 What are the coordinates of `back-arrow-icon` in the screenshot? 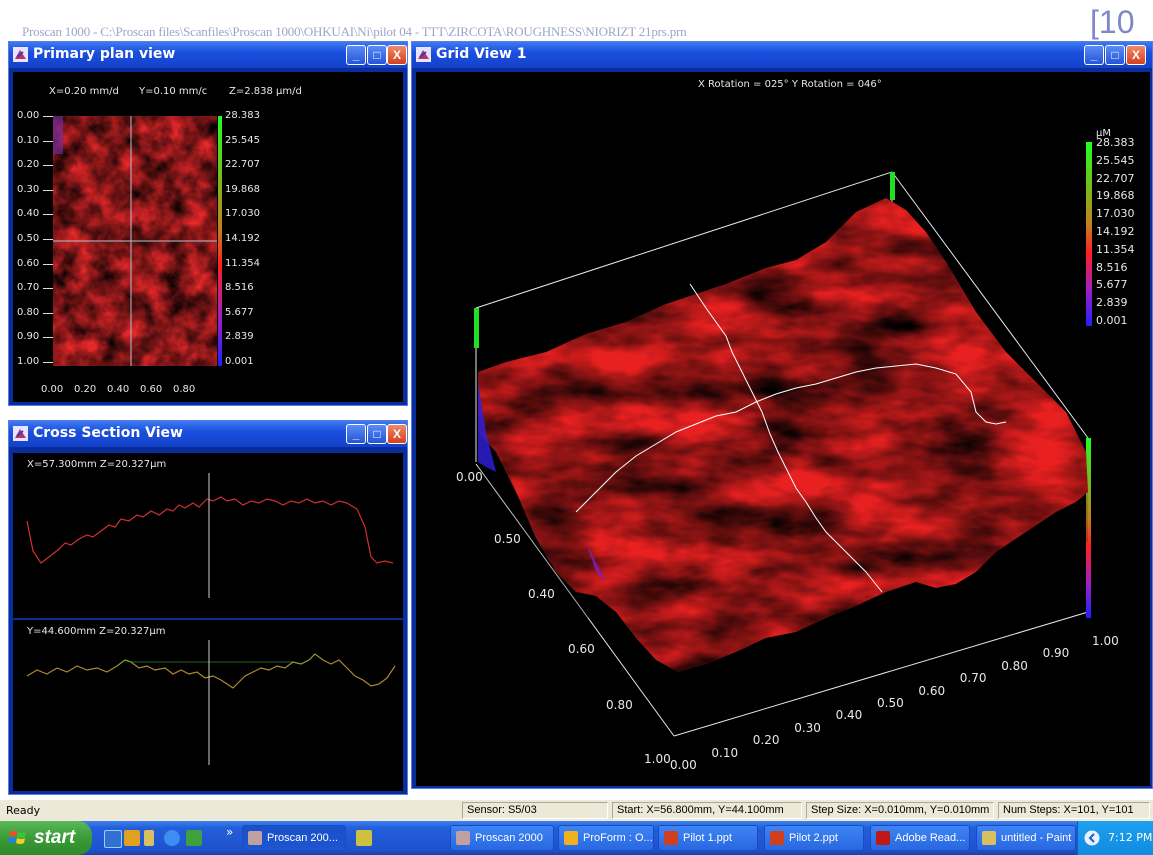 It's located at (1092, 838).